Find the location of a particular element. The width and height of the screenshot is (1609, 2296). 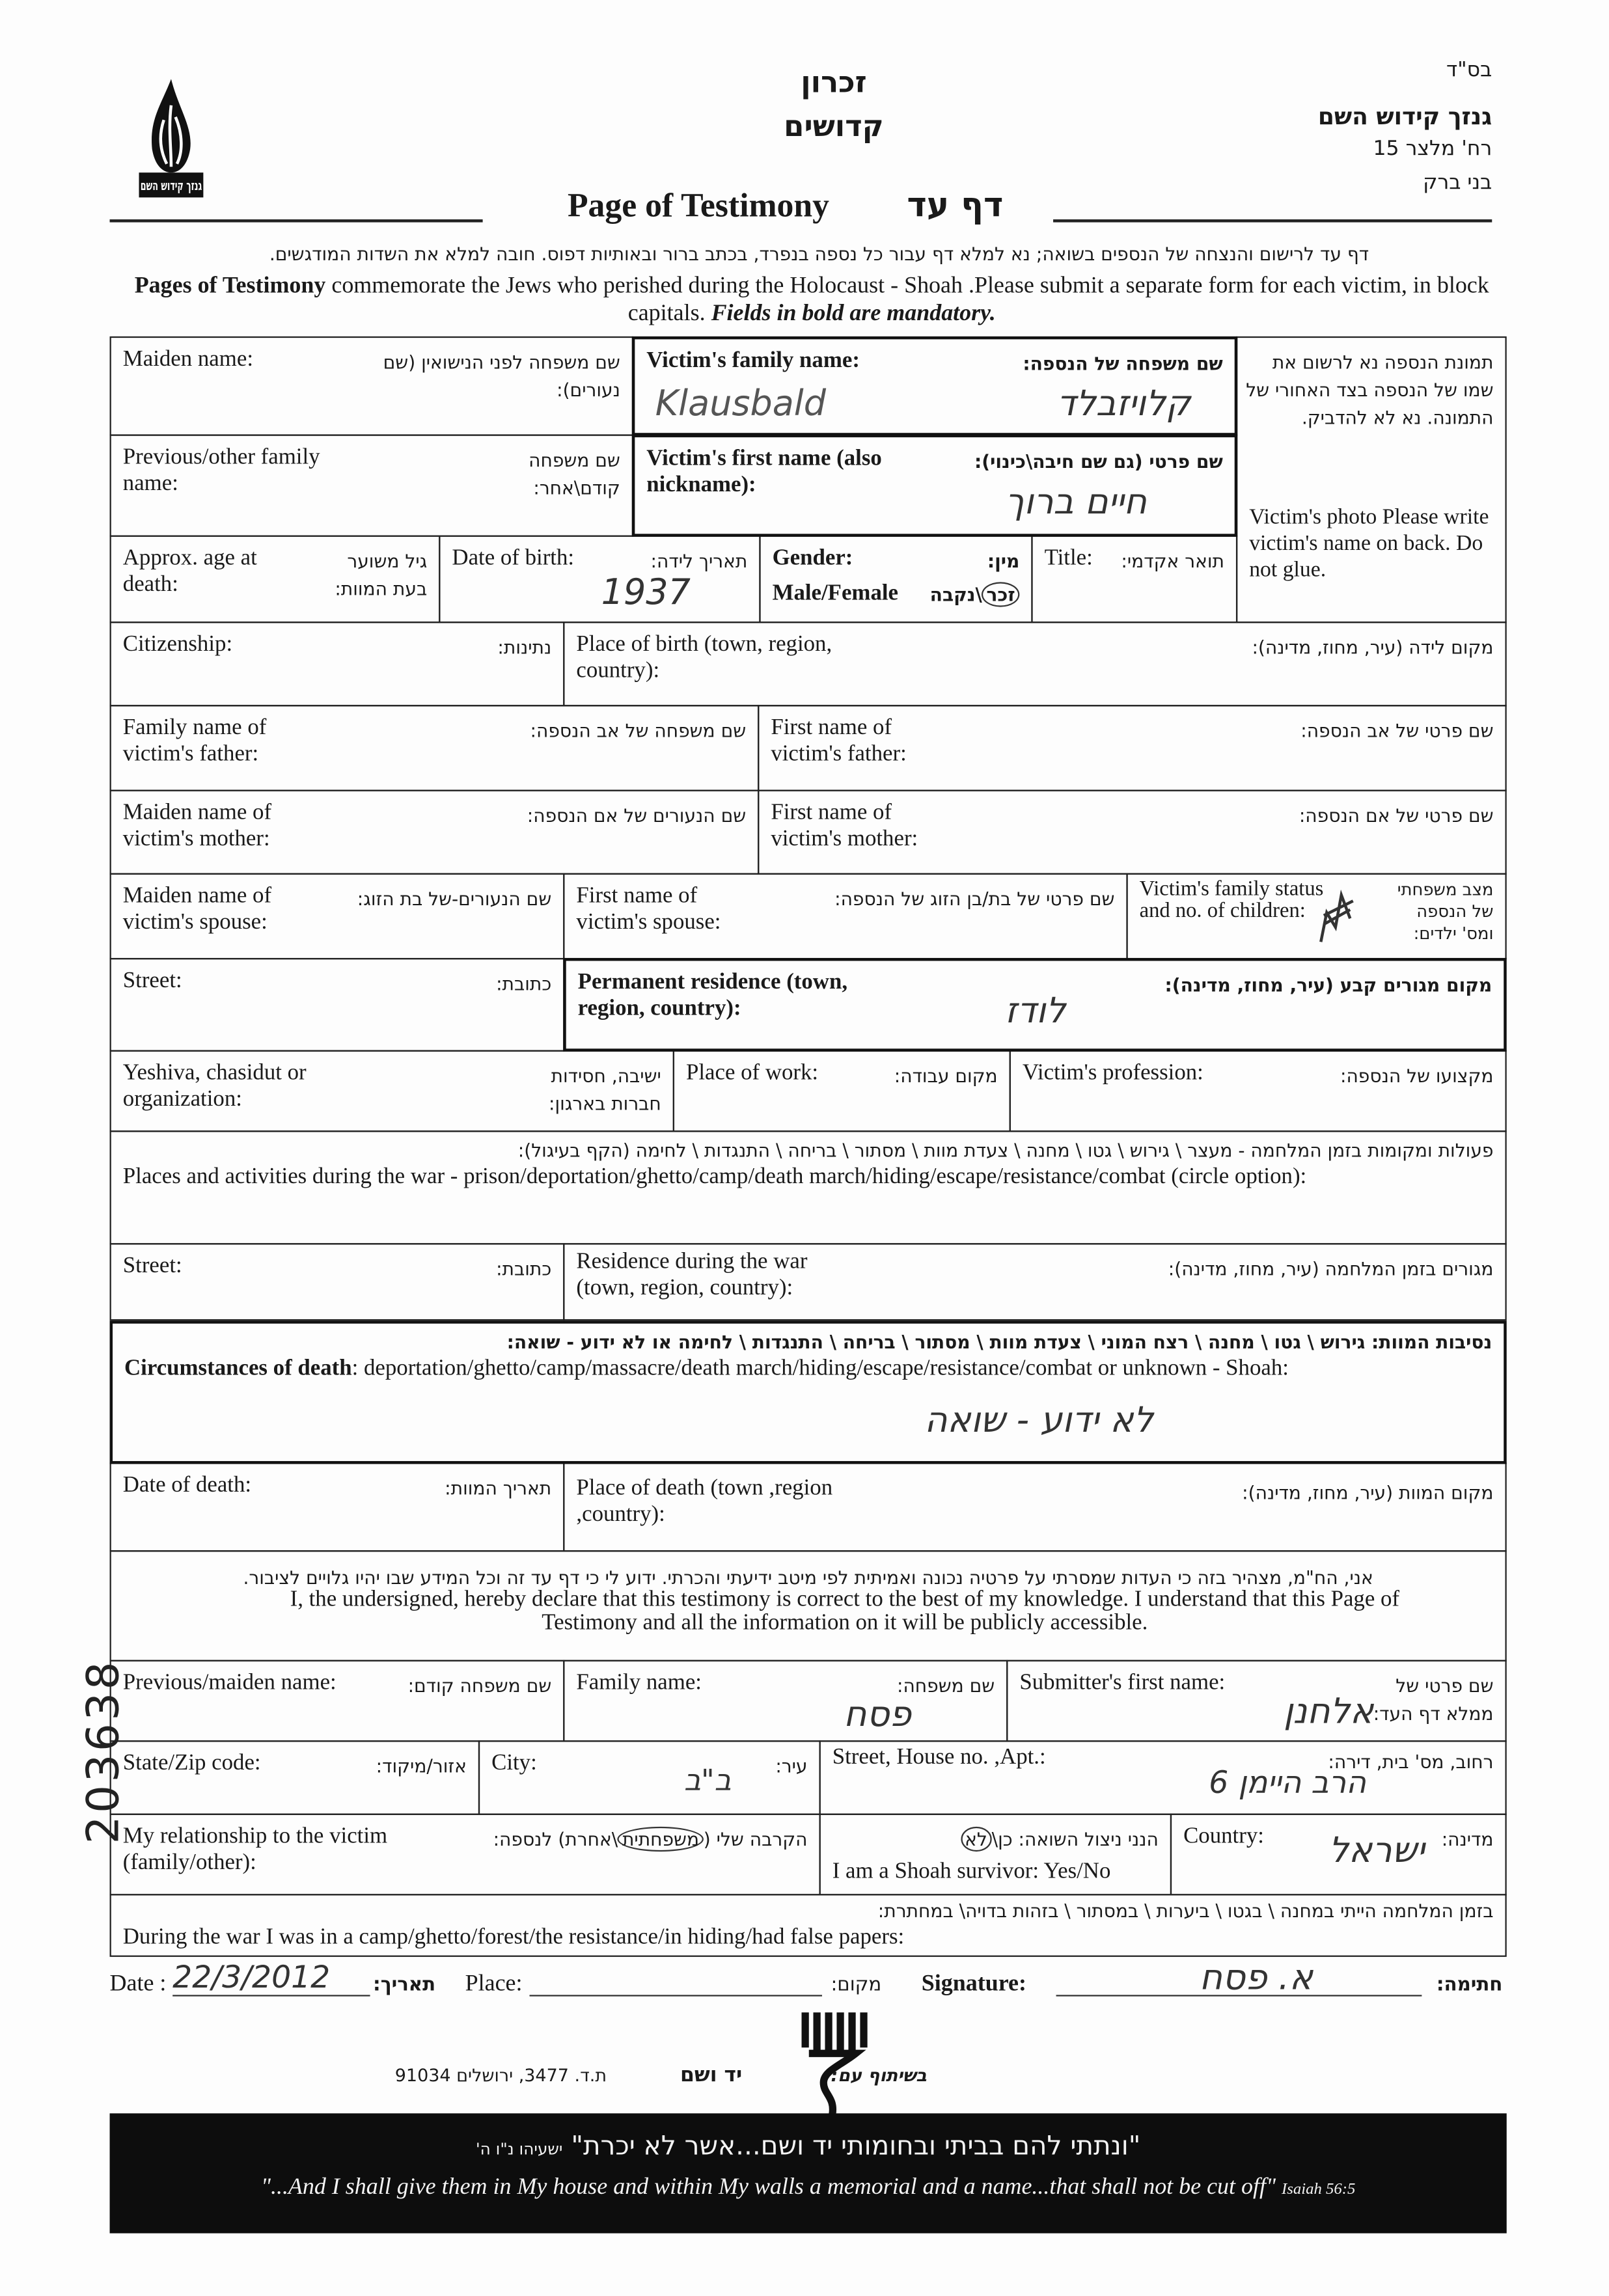

label-en: Yeshiva, chasidut or organization: is located at coordinates (215, 1086).